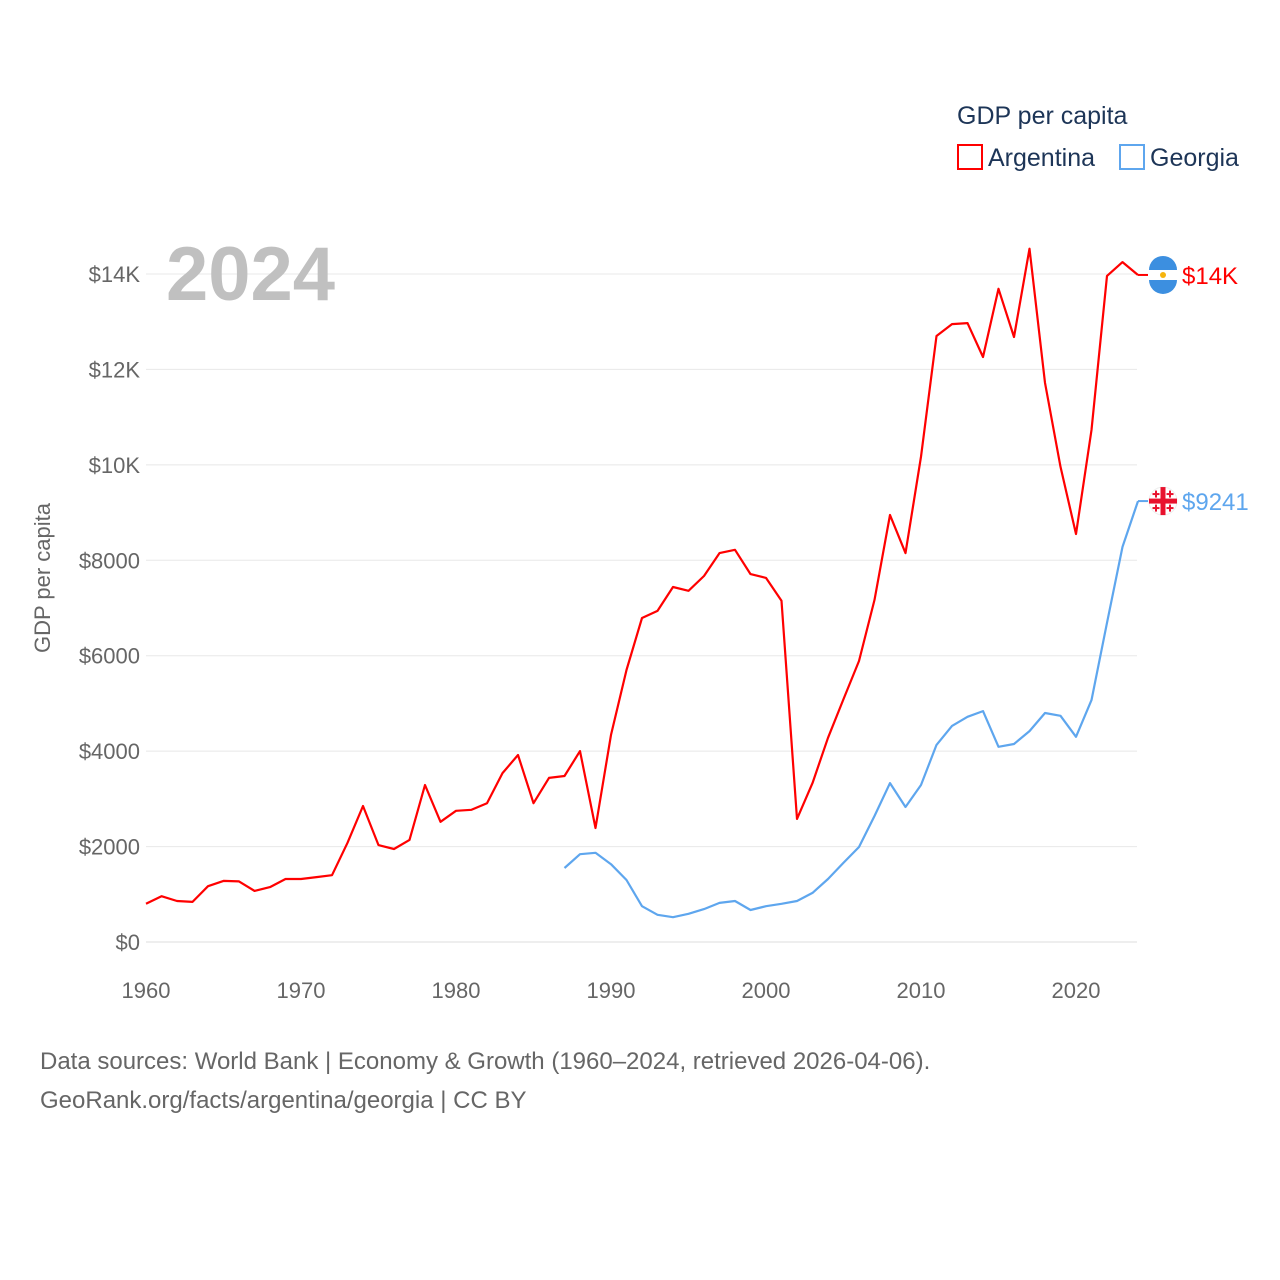 The height and width of the screenshot is (1280, 1280). Describe the element at coordinates (109, 847) in the screenshot. I see `y-tick-label: $2000` at that location.